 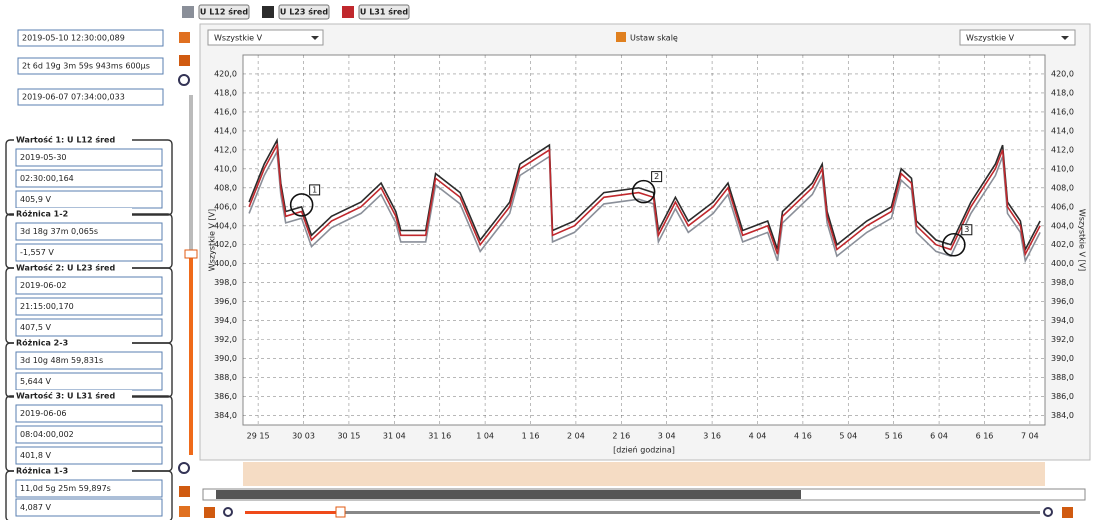 What do you see at coordinates (1062, 358) in the screenshot?
I see `y2-tick-label: 390,0` at bounding box center [1062, 358].